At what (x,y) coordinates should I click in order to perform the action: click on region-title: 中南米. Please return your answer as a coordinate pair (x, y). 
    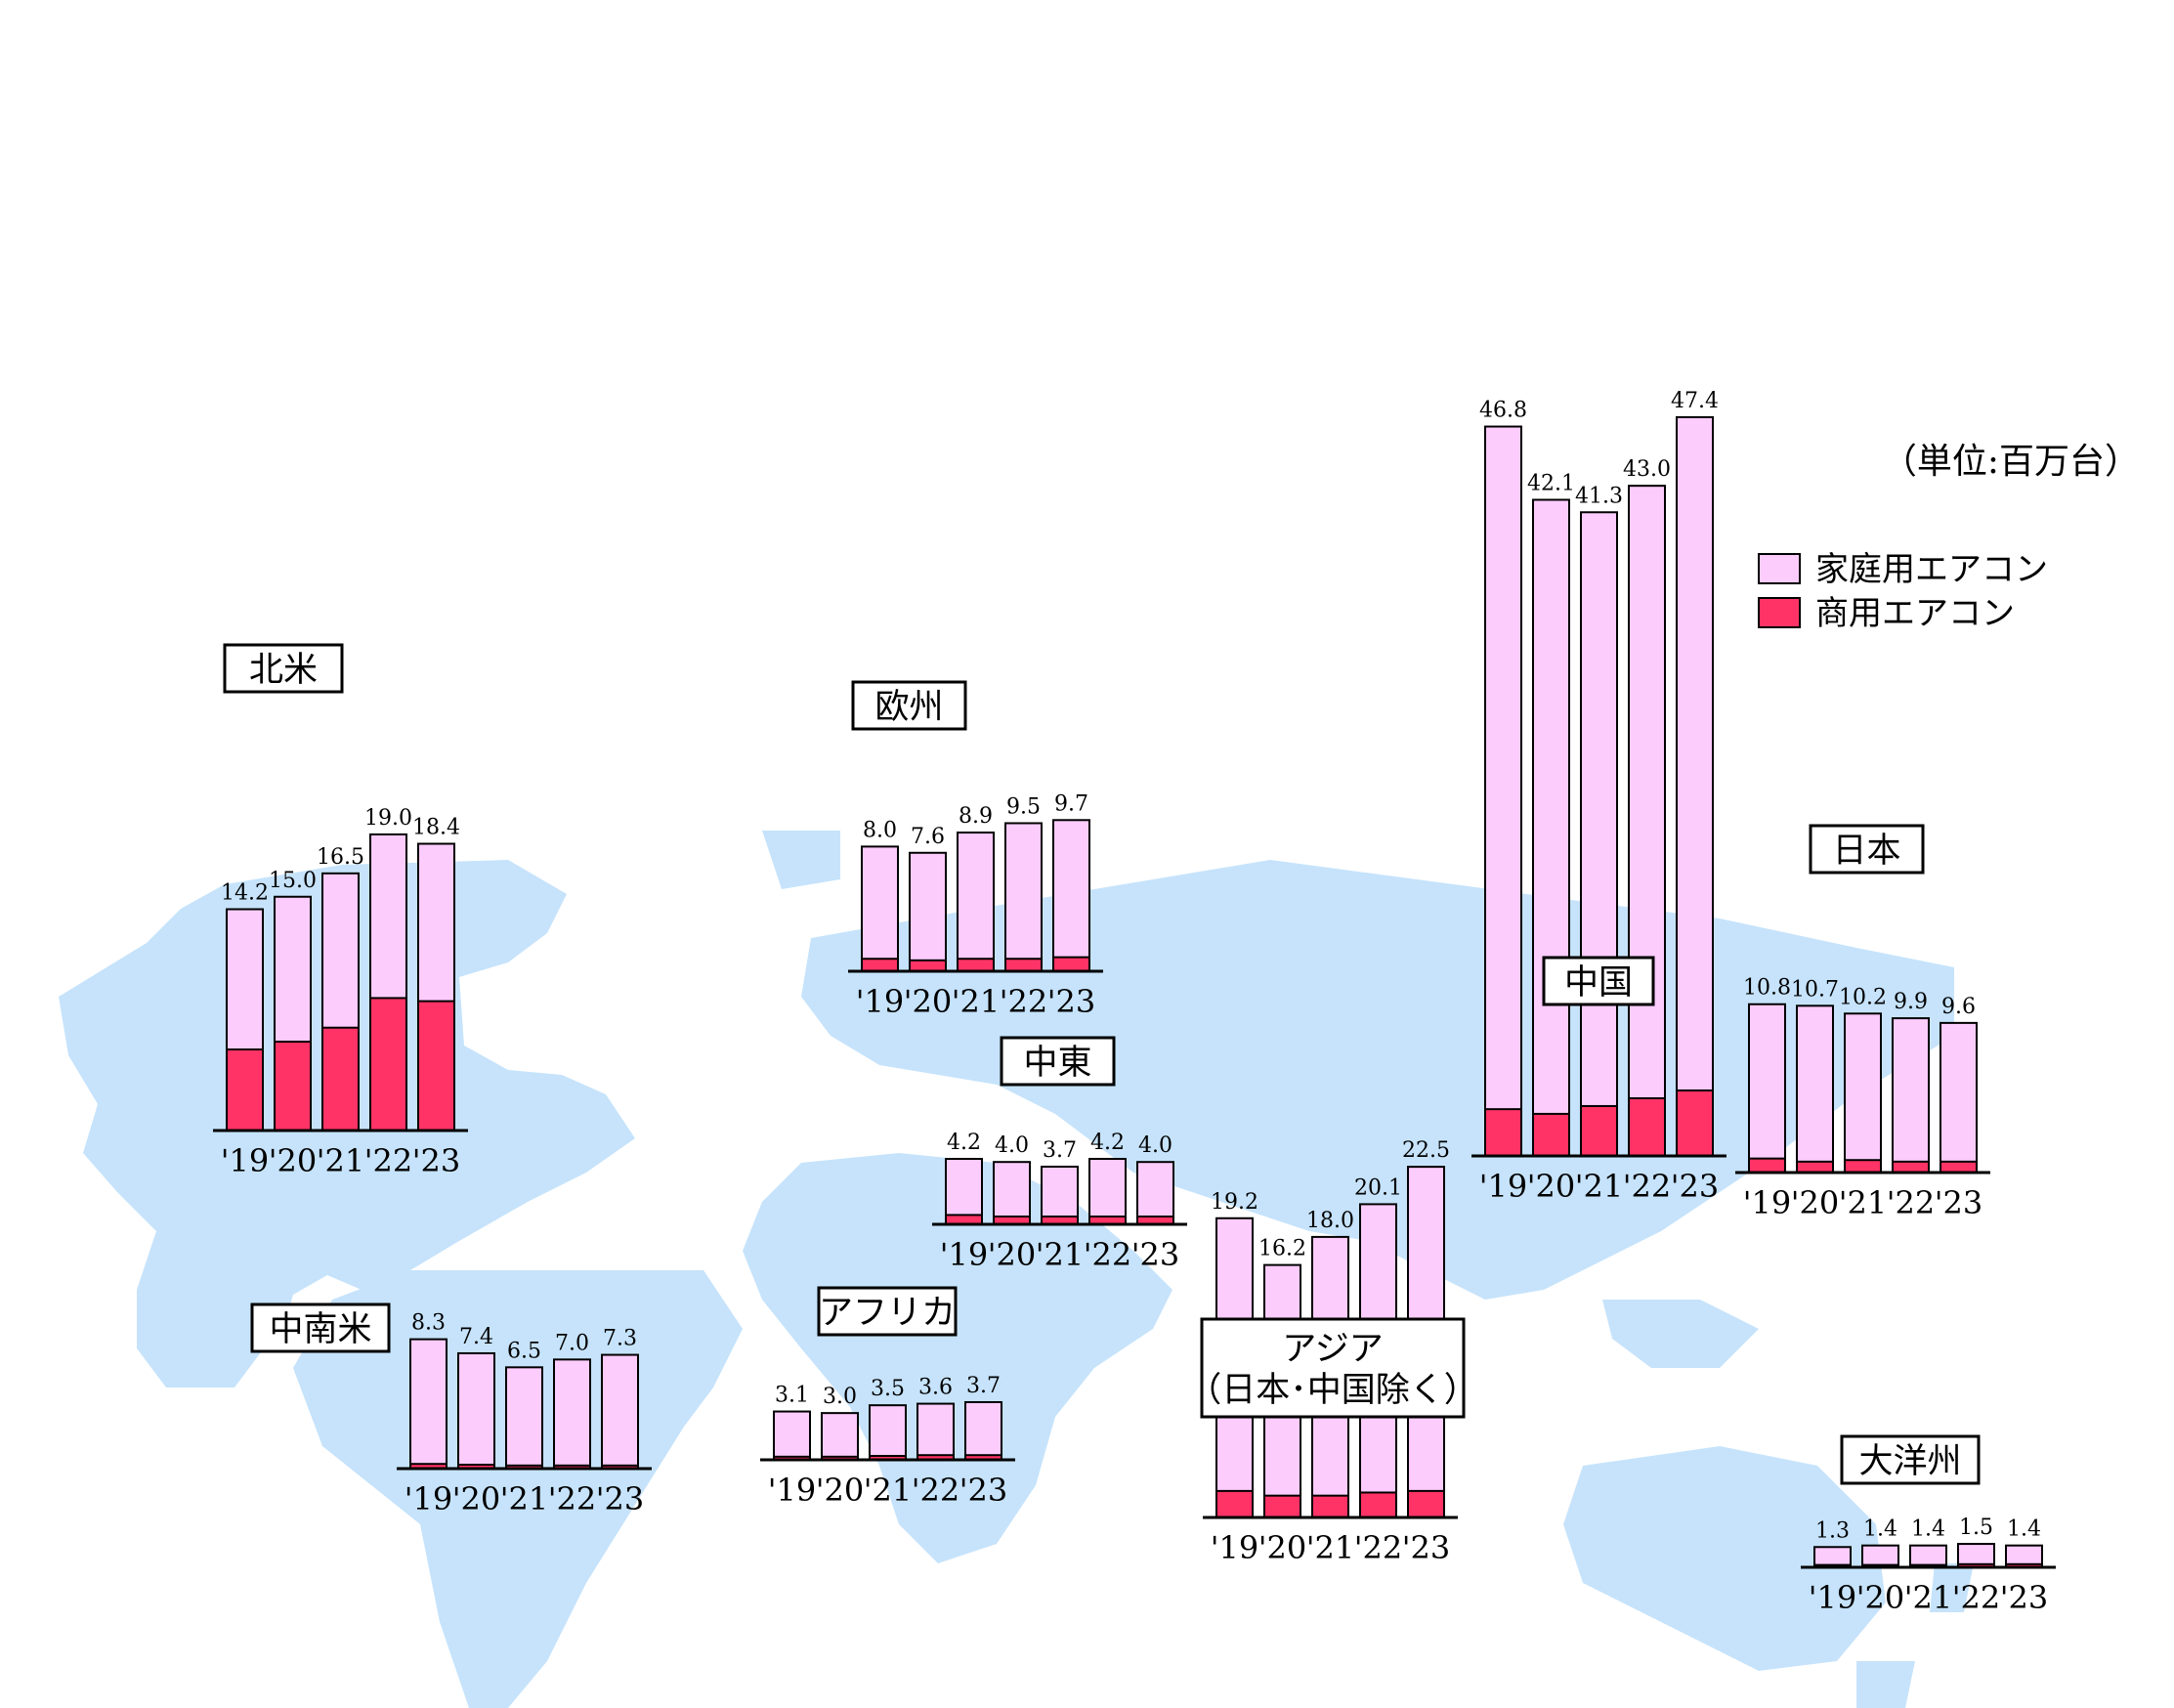
    Looking at the image, I should click on (320, 1329).